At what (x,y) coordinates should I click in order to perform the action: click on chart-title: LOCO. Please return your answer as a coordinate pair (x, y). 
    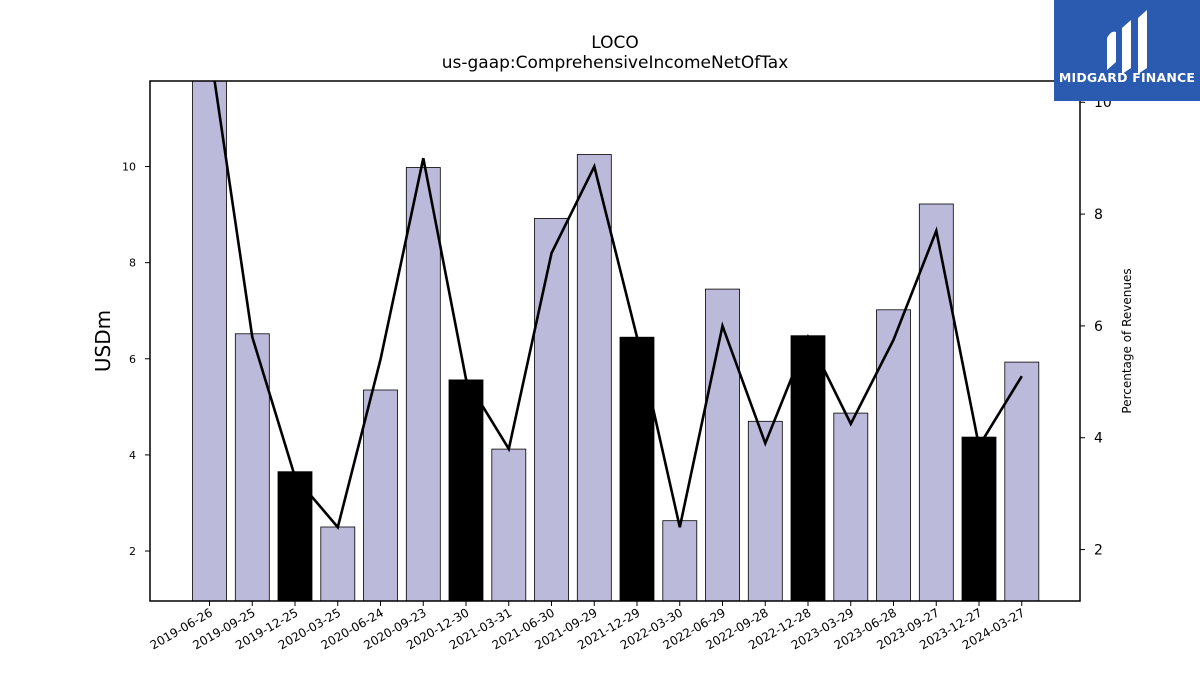
    Looking at the image, I should click on (615, 43).